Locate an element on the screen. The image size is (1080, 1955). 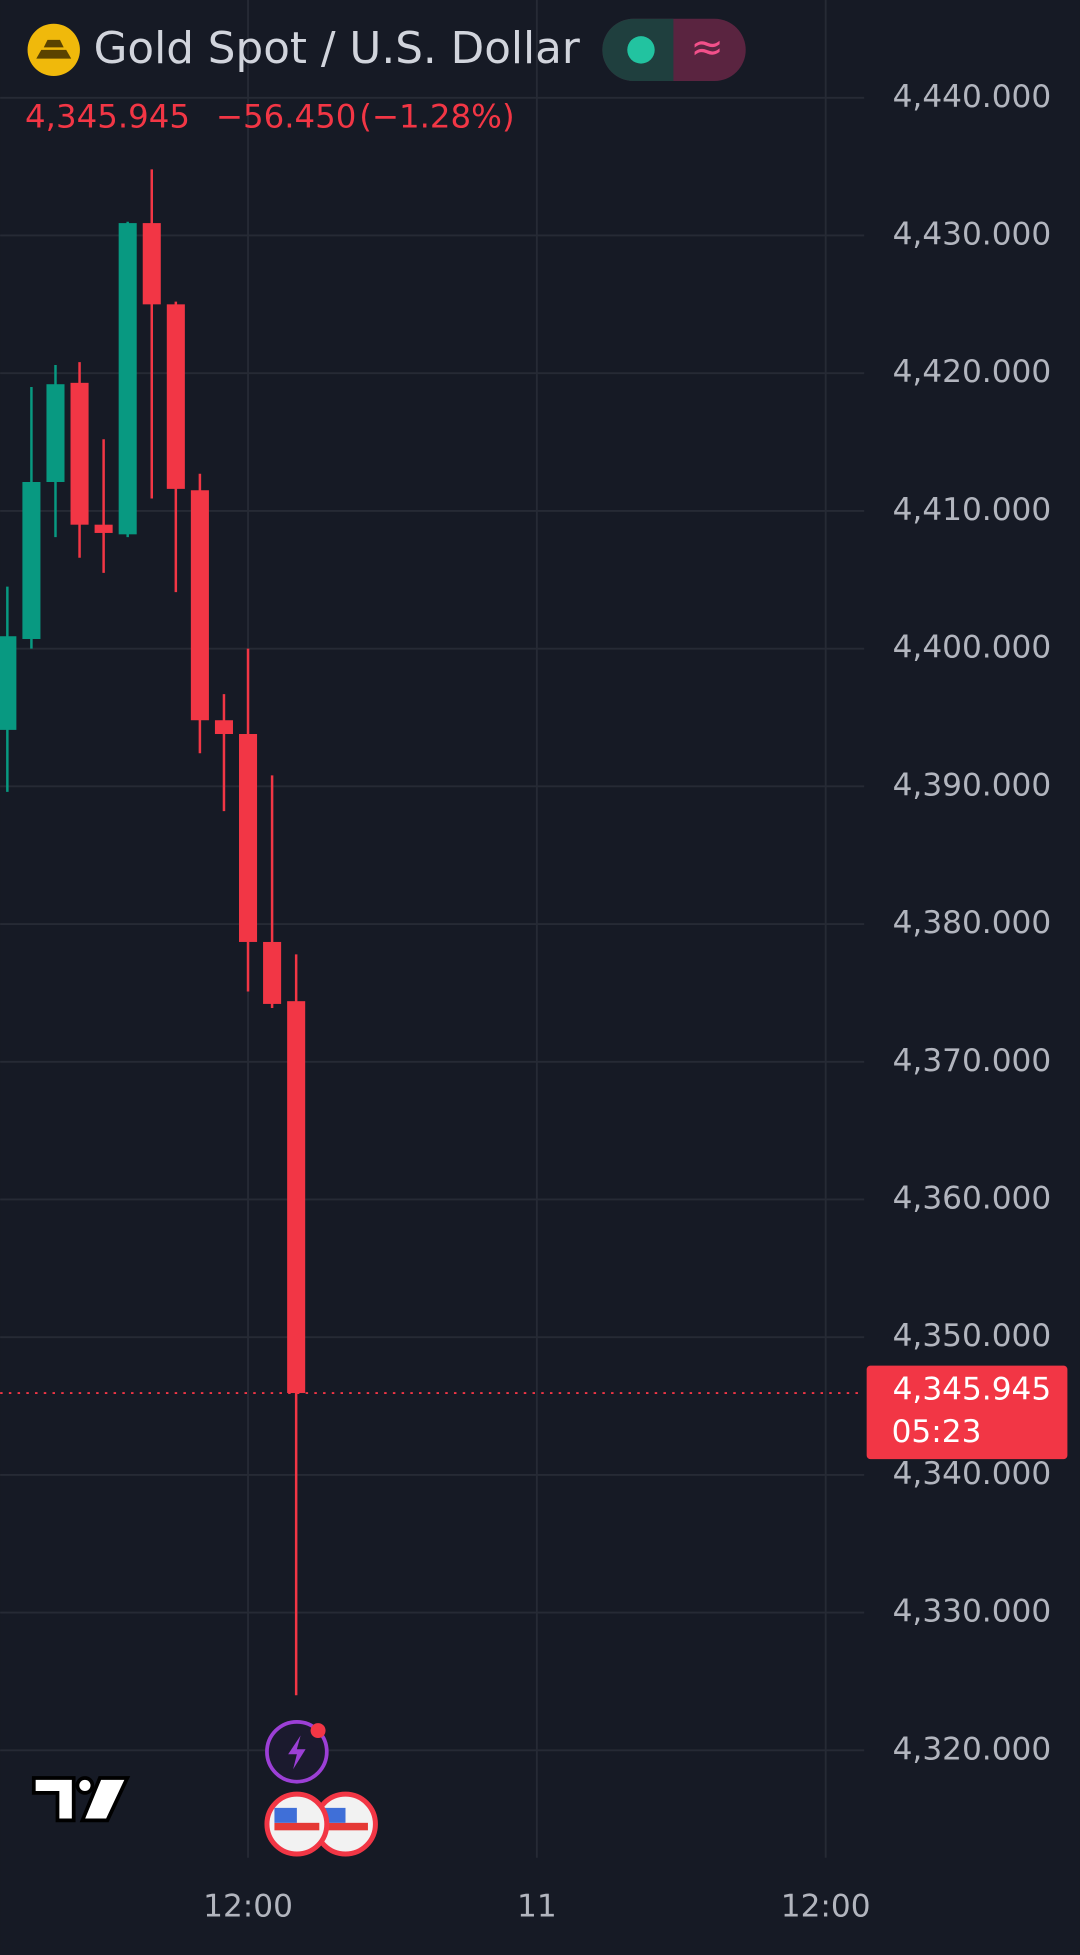
header-price: 4,345.945 is located at coordinates (107, 116).